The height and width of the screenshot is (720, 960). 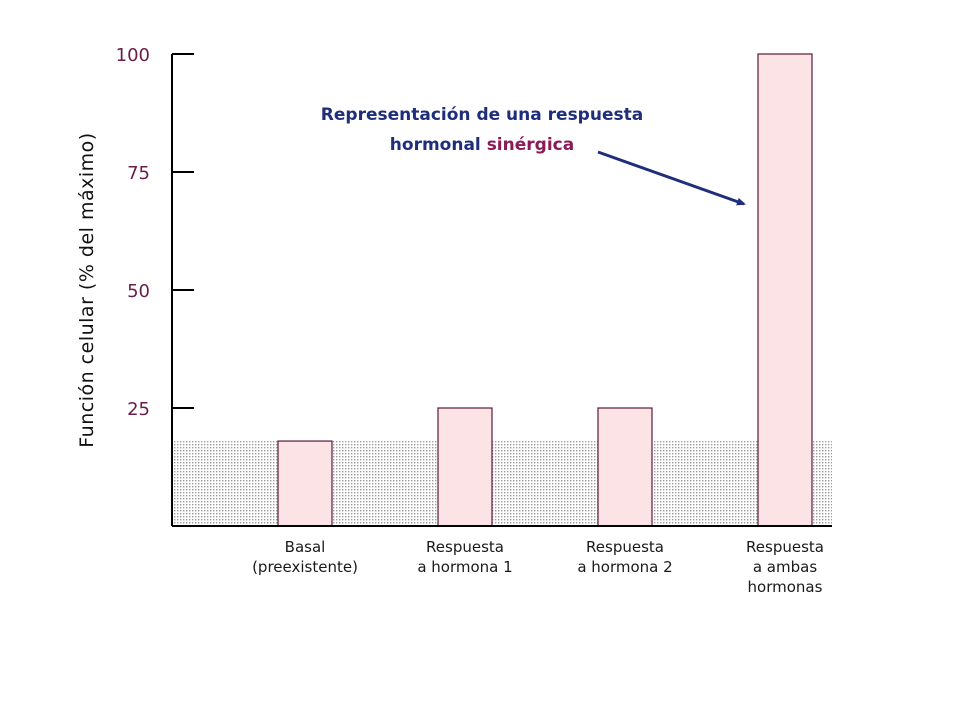 I want to click on category-label-4: hormonas, so click(x=785, y=587).